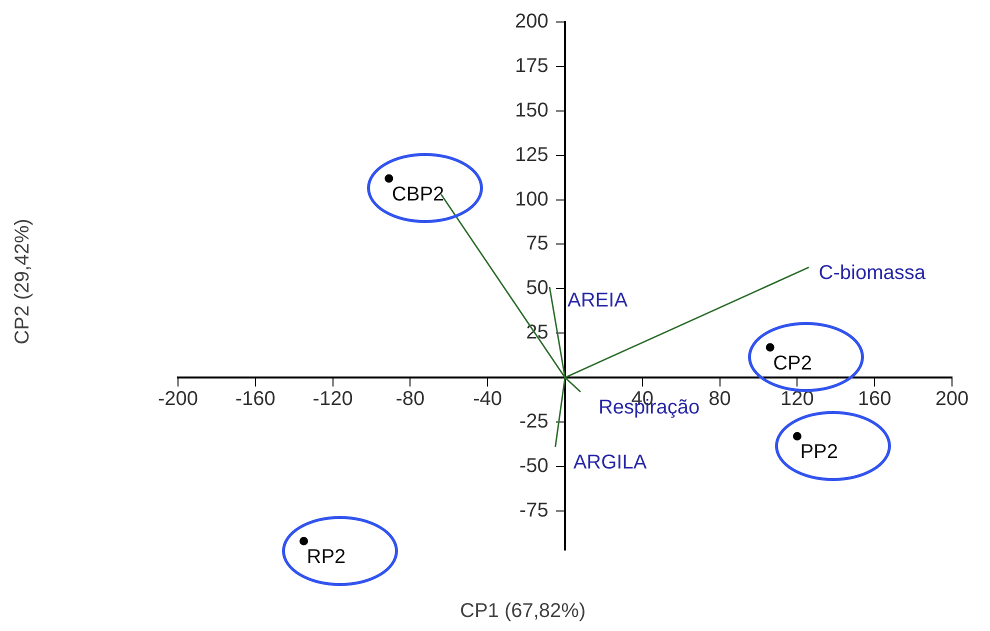 The image size is (990, 631). What do you see at coordinates (545, 243) in the screenshot?
I see `y-tick-label: 75` at bounding box center [545, 243].